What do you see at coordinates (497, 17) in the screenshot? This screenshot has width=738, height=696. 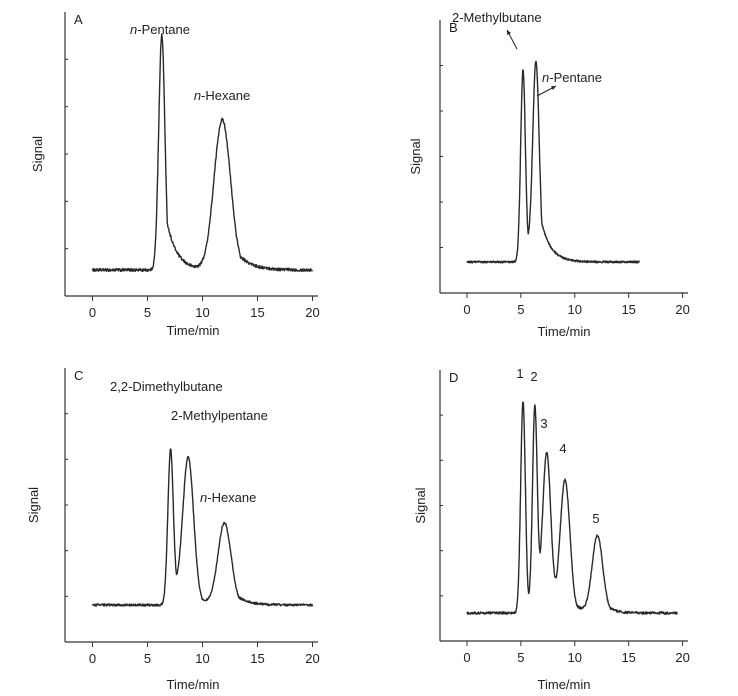 I see `peak-label: 2-Methylbutane` at bounding box center [497, 17].